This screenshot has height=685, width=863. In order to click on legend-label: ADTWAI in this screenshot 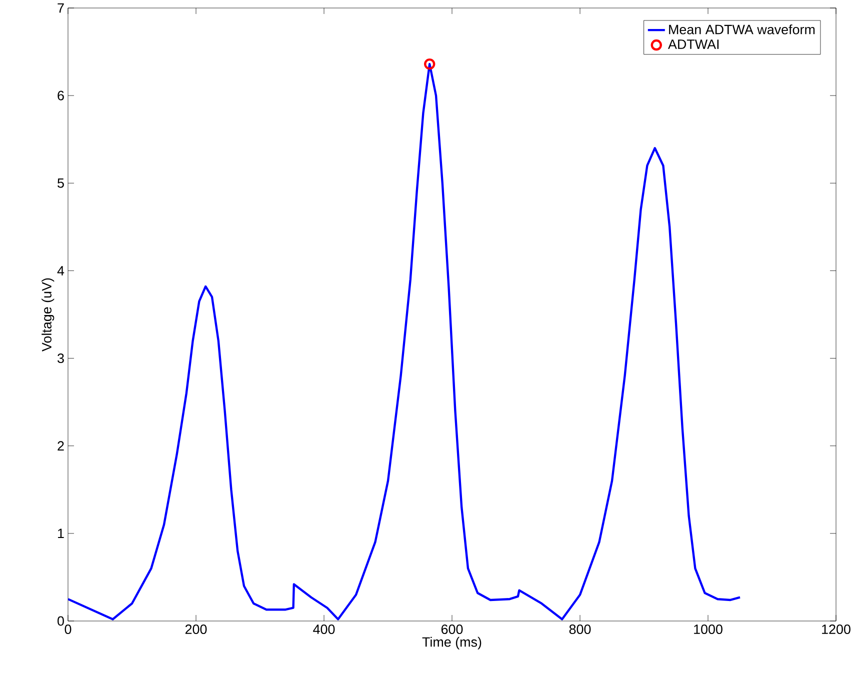, I will do `click(693, 44)`.